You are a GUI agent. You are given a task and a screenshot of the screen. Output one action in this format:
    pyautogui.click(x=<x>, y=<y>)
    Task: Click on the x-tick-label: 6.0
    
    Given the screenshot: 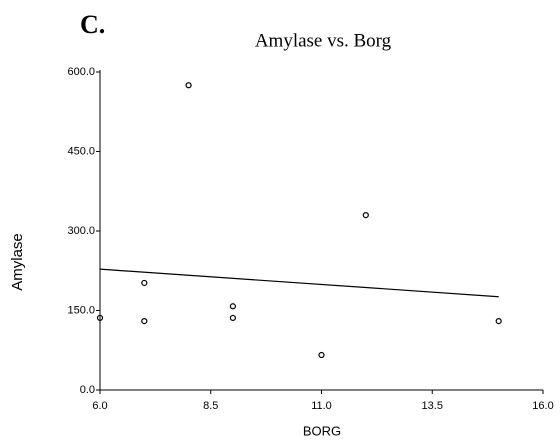 What is the action you would take?
    pyautogui.click(x=99, y=406)
    